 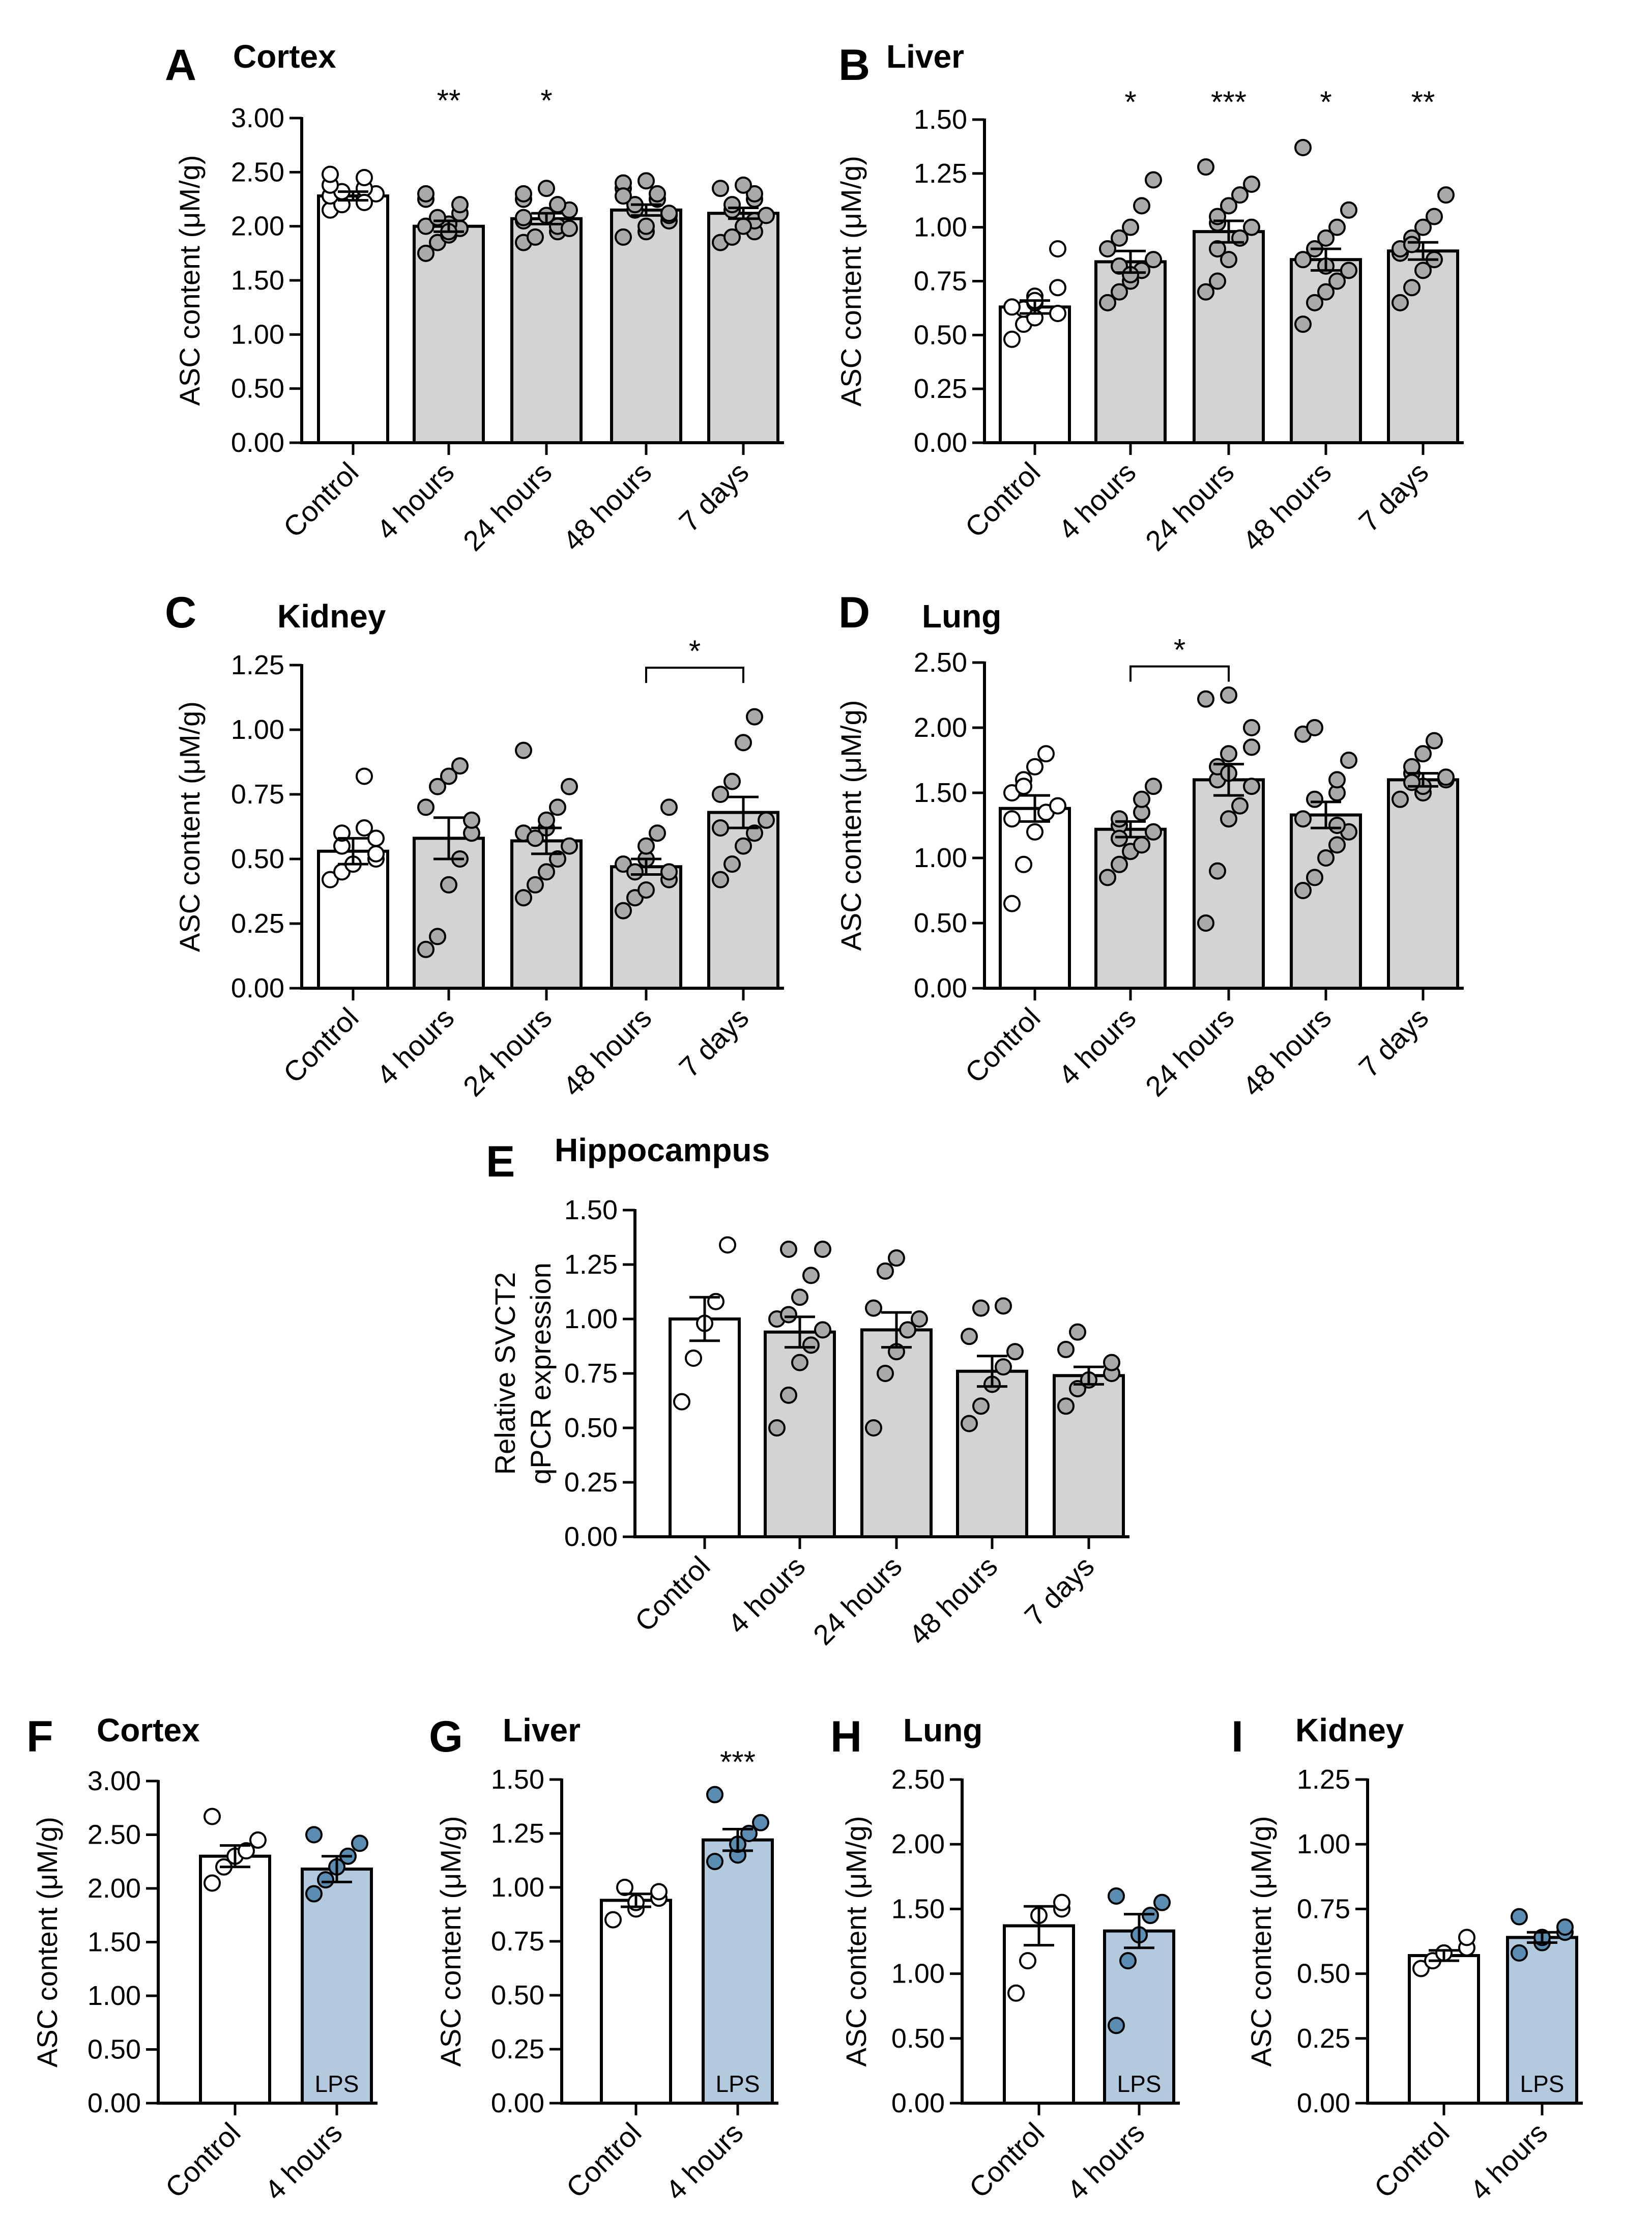 What do you see at coordinates (517, 1780) in the screenshot?
I see `y-tick-label: 1.50` at bounding box center [517, 1780].